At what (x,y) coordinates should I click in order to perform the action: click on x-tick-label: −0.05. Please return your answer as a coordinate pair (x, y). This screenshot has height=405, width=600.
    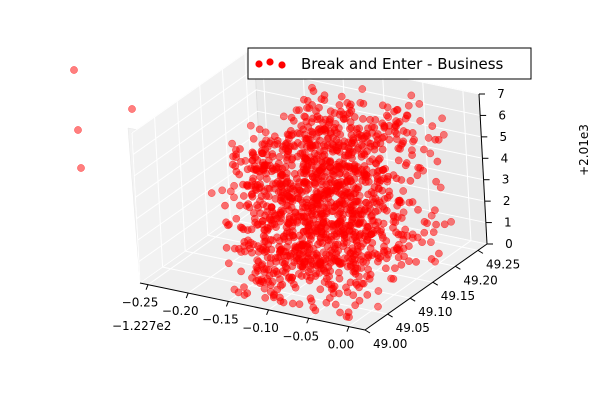
    Looking at the image, I should click on (300, 336).